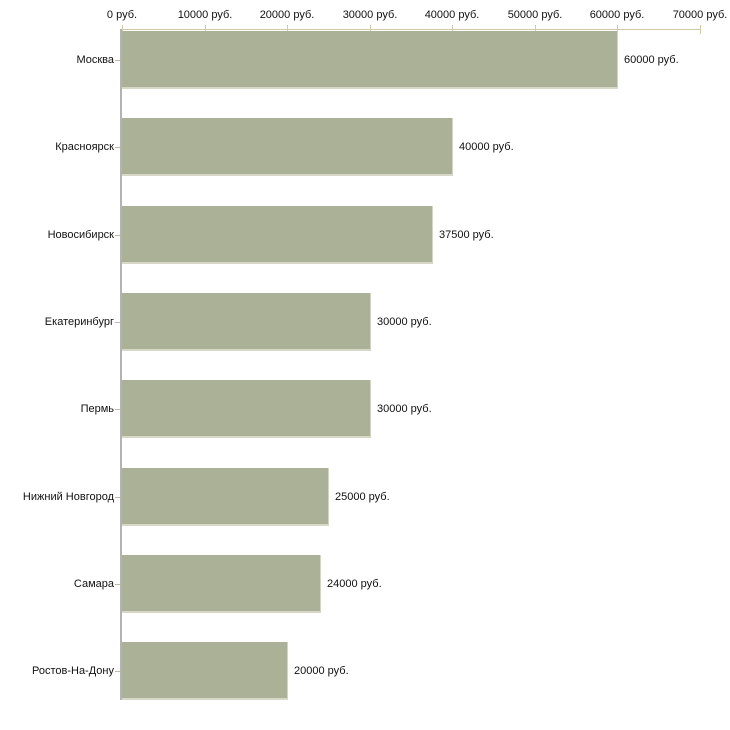  I want to click on category-label: Пермь, so click(97, 409).